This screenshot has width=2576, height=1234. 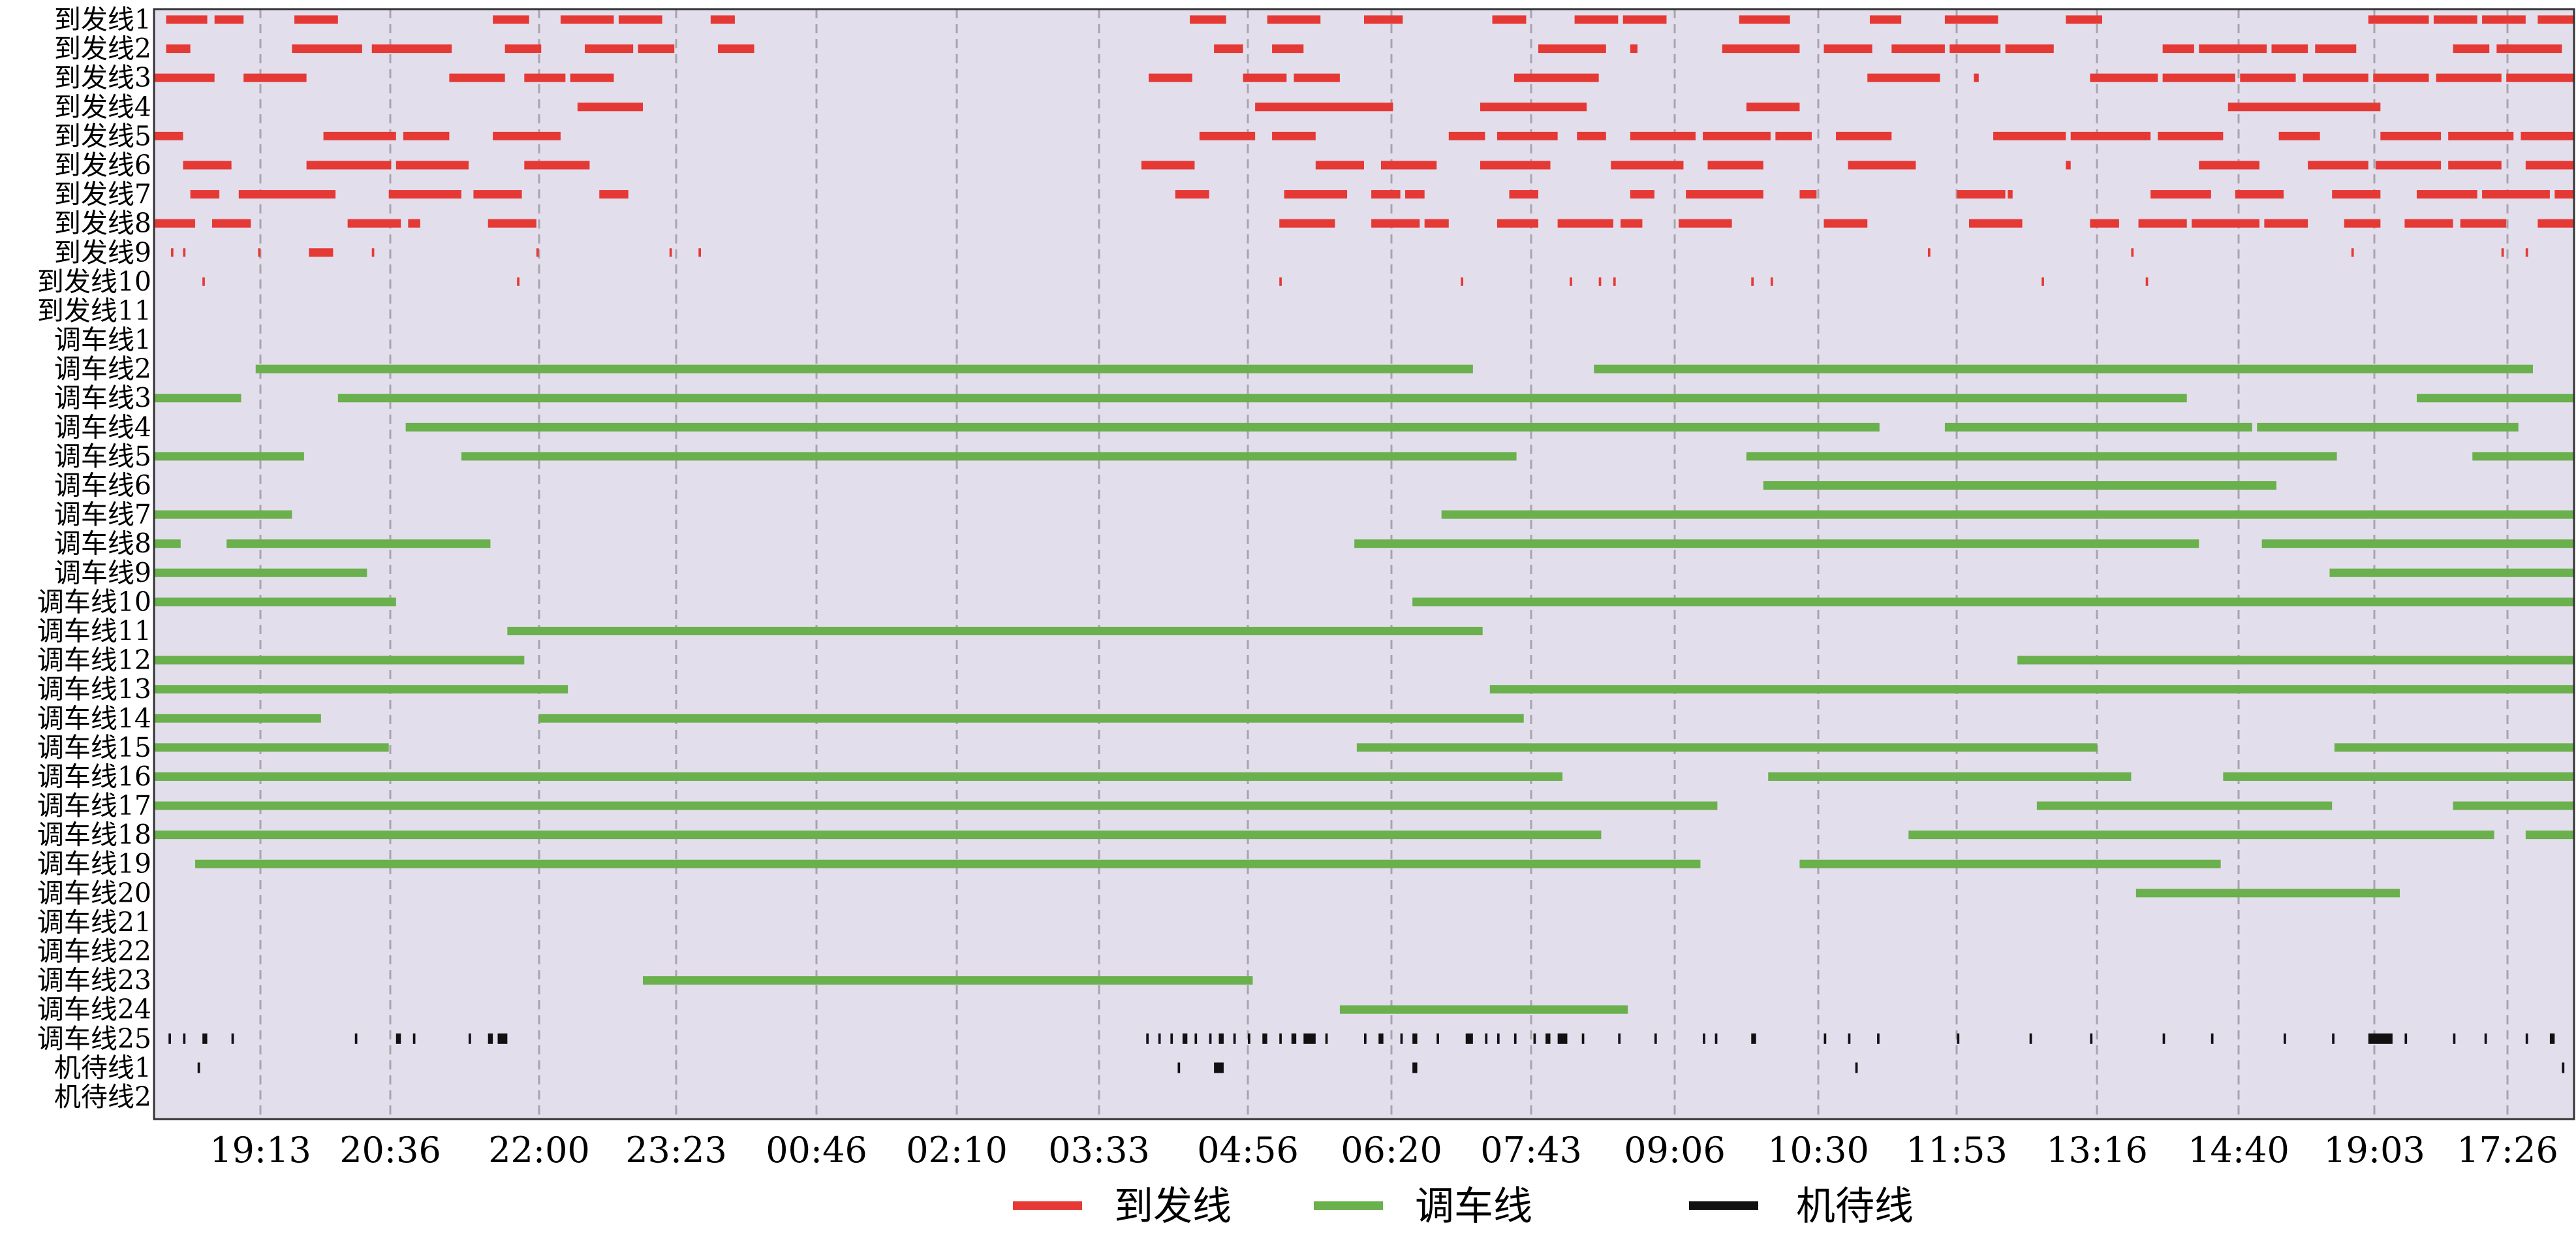 I want to click on row-label: 调车线18, so click(x=94, y=835).